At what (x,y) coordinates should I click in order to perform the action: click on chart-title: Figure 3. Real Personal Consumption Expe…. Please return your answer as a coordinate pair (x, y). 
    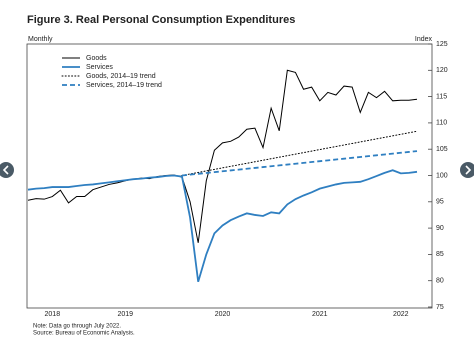
    Looking at the image, I should click on (161, 20).